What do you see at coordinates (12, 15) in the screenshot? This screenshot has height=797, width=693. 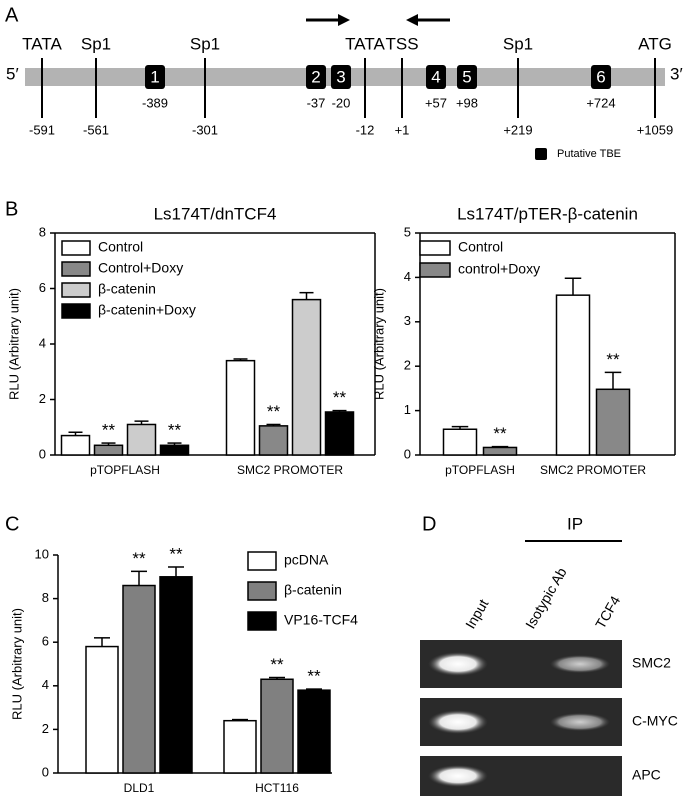 I see `panel-label: A` at bounding box center [12, 15].